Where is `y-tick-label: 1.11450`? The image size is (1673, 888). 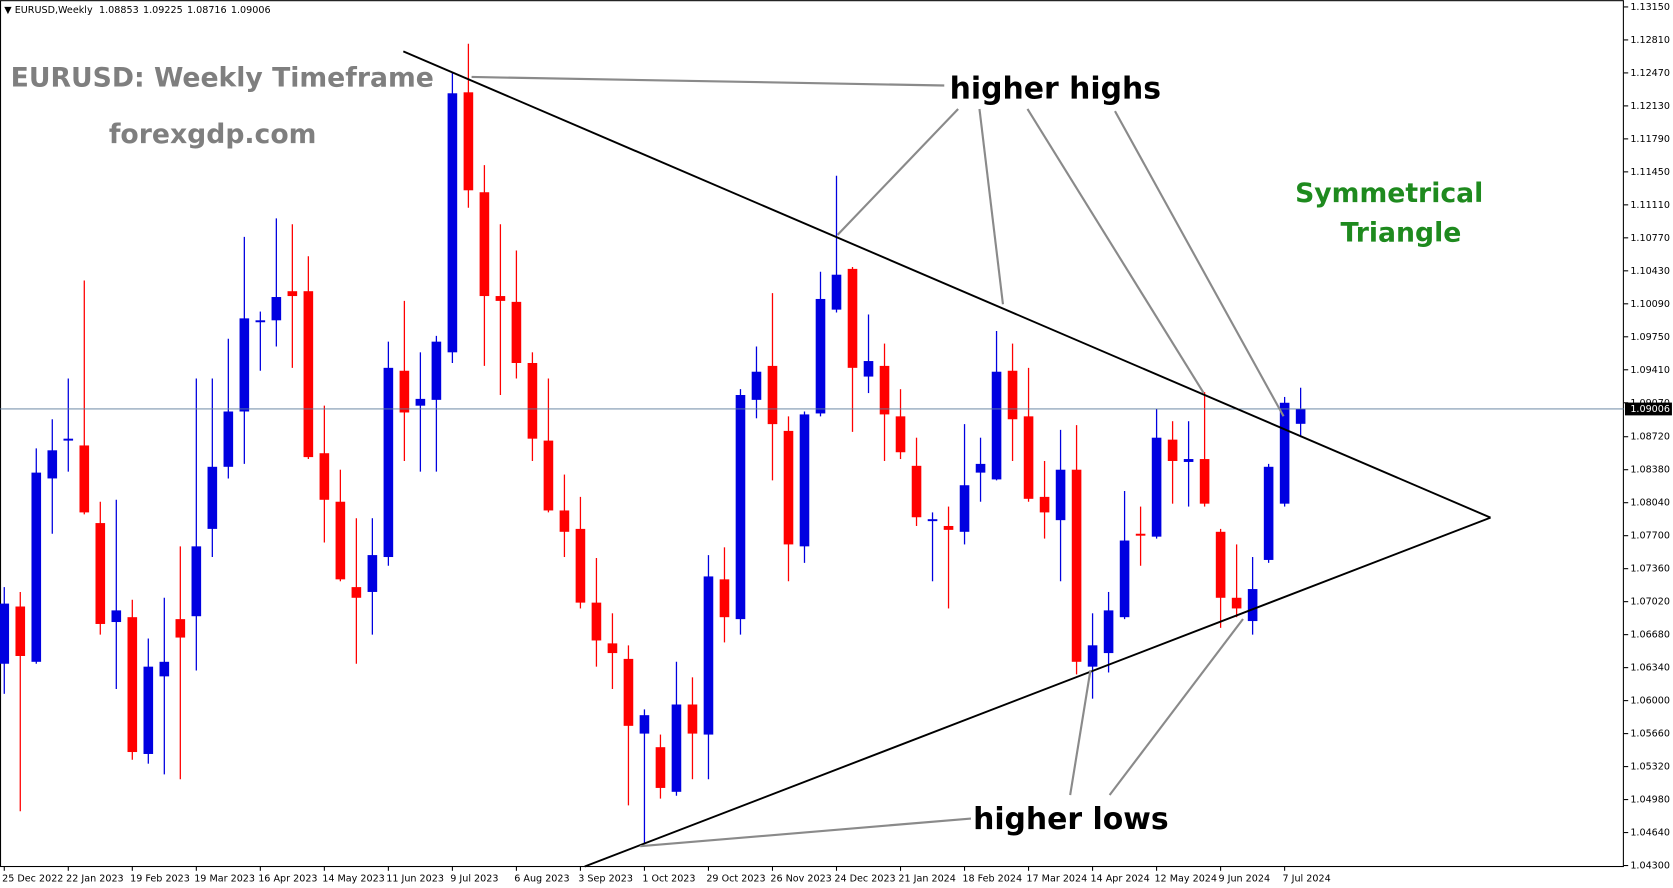 y-tick-label: 1.11450 is located at coordinates (1650, 172).